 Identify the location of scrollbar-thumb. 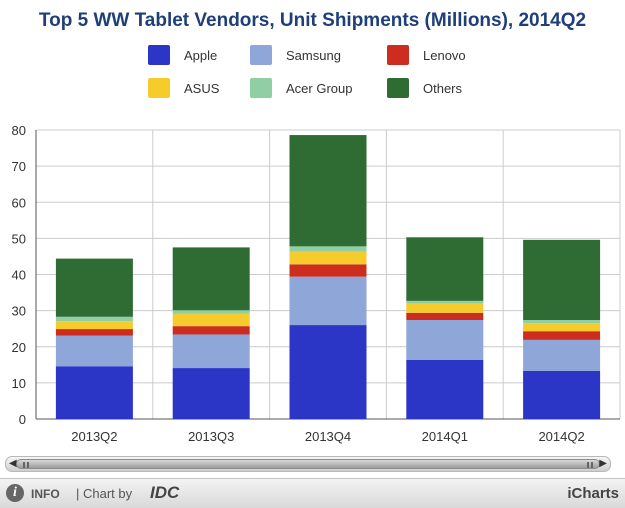
(308, 464).